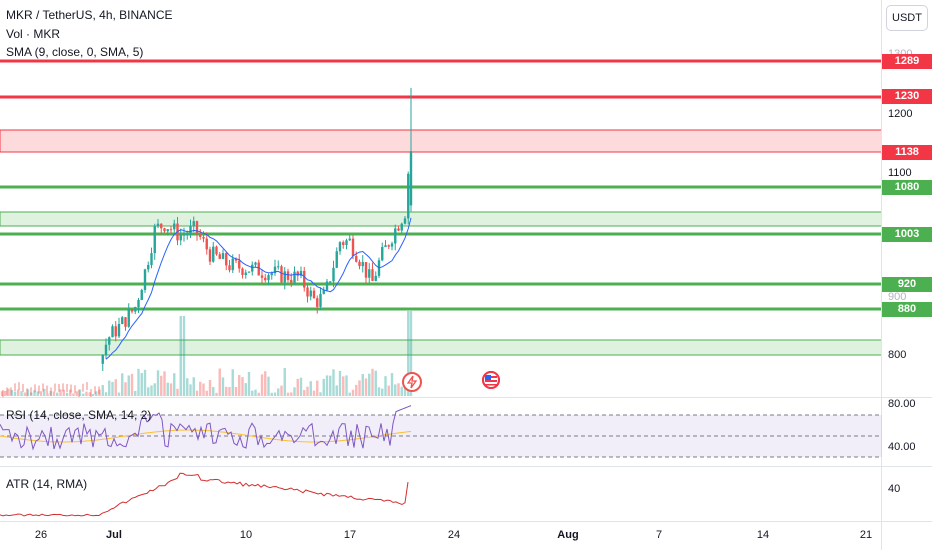 The height and width of the screenshot is (550, 932). I want to click on currency-button: USDT, so click(907, 18).